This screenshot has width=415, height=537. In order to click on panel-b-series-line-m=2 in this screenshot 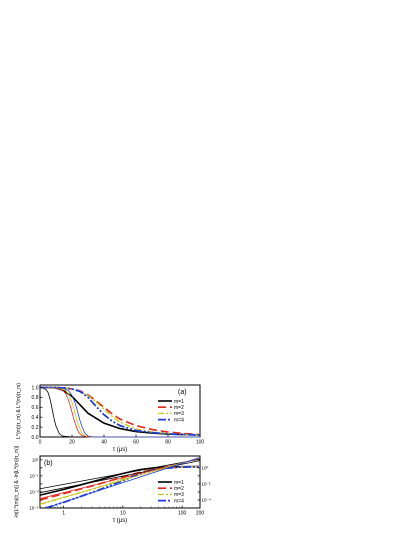, I will do `click(120, 483)`.